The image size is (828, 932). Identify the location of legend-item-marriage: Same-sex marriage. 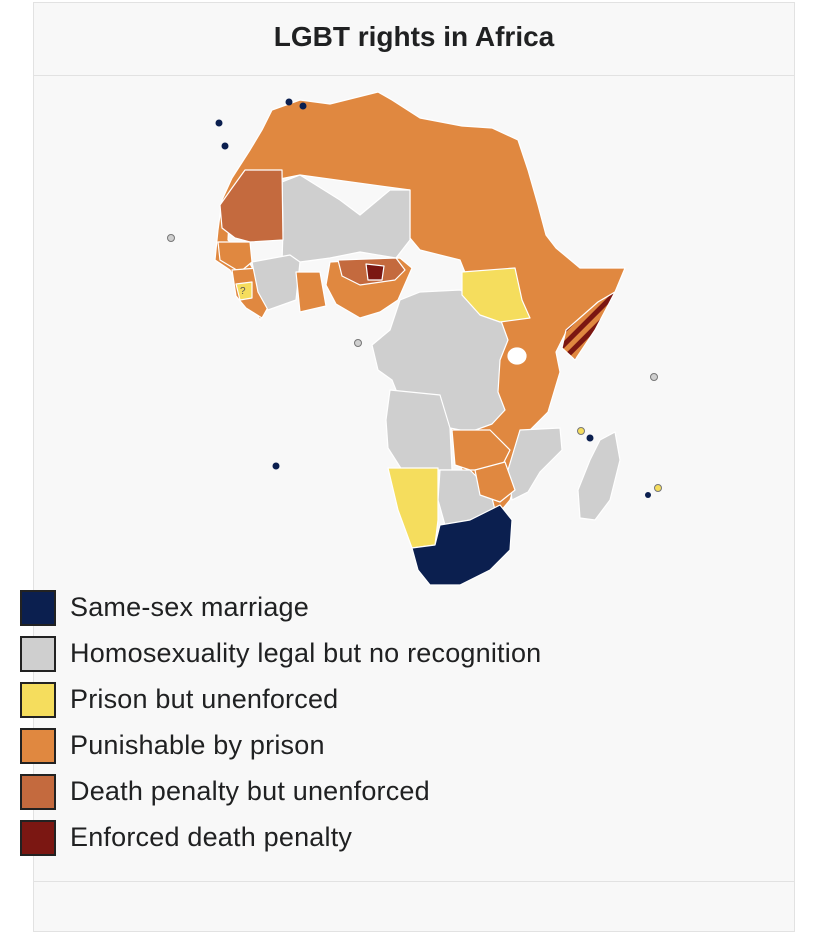
(340, 610).